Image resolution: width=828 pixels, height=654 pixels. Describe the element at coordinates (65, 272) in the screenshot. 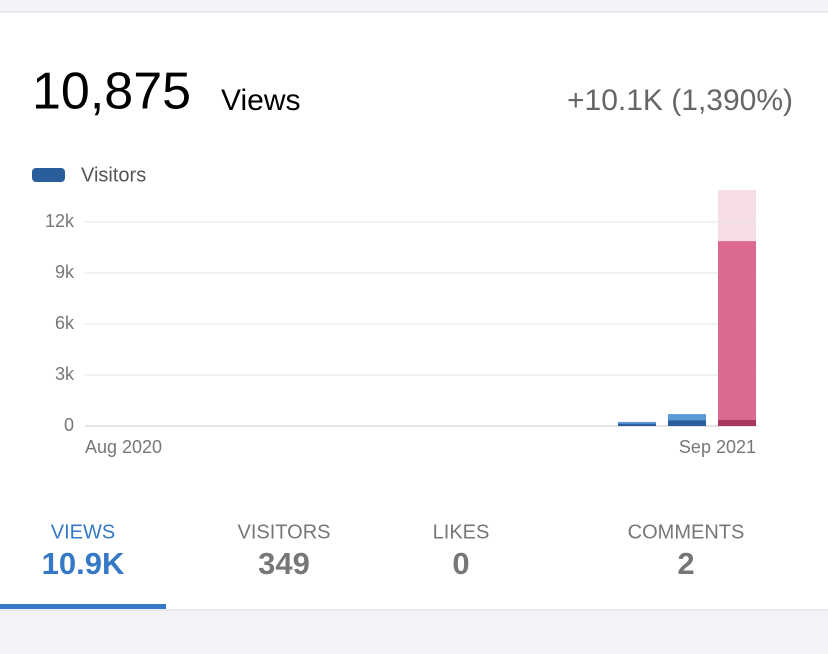

I see `y-tick-label: 9k` at that location.